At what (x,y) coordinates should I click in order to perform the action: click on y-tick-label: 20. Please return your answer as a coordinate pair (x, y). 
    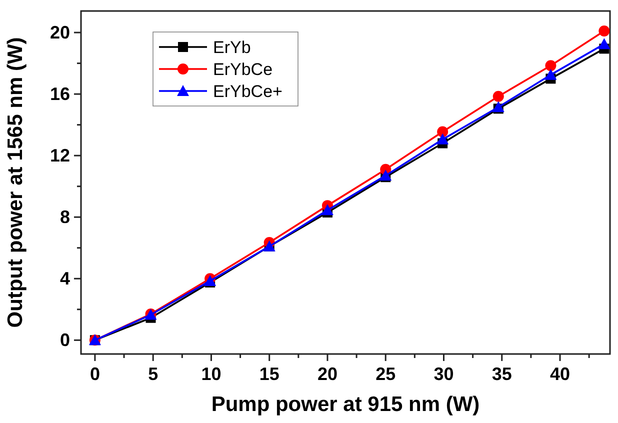
    Looking at the image, I should click on (60, 32).